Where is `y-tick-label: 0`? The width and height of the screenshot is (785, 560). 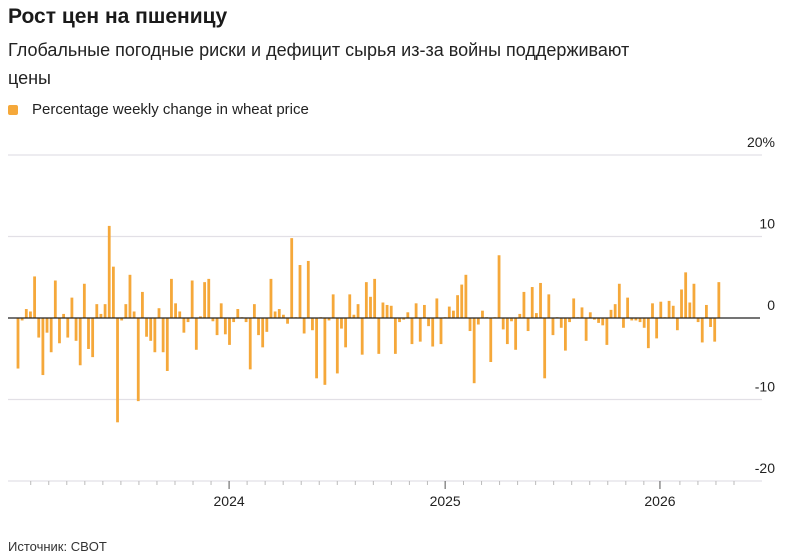
y-tick-label: 0 is located at coordinates (771, 305).